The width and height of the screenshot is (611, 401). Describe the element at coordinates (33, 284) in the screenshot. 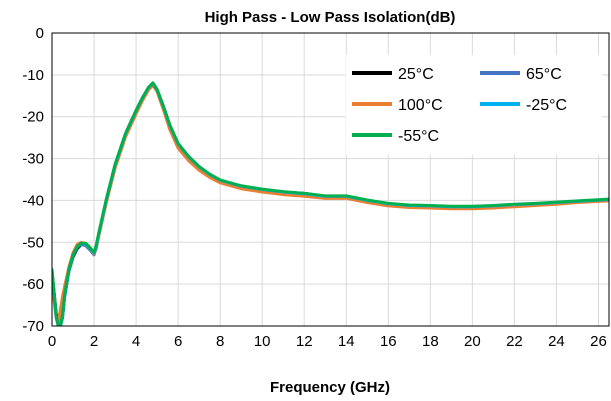

I see `y-tick-label: -60` at that location.